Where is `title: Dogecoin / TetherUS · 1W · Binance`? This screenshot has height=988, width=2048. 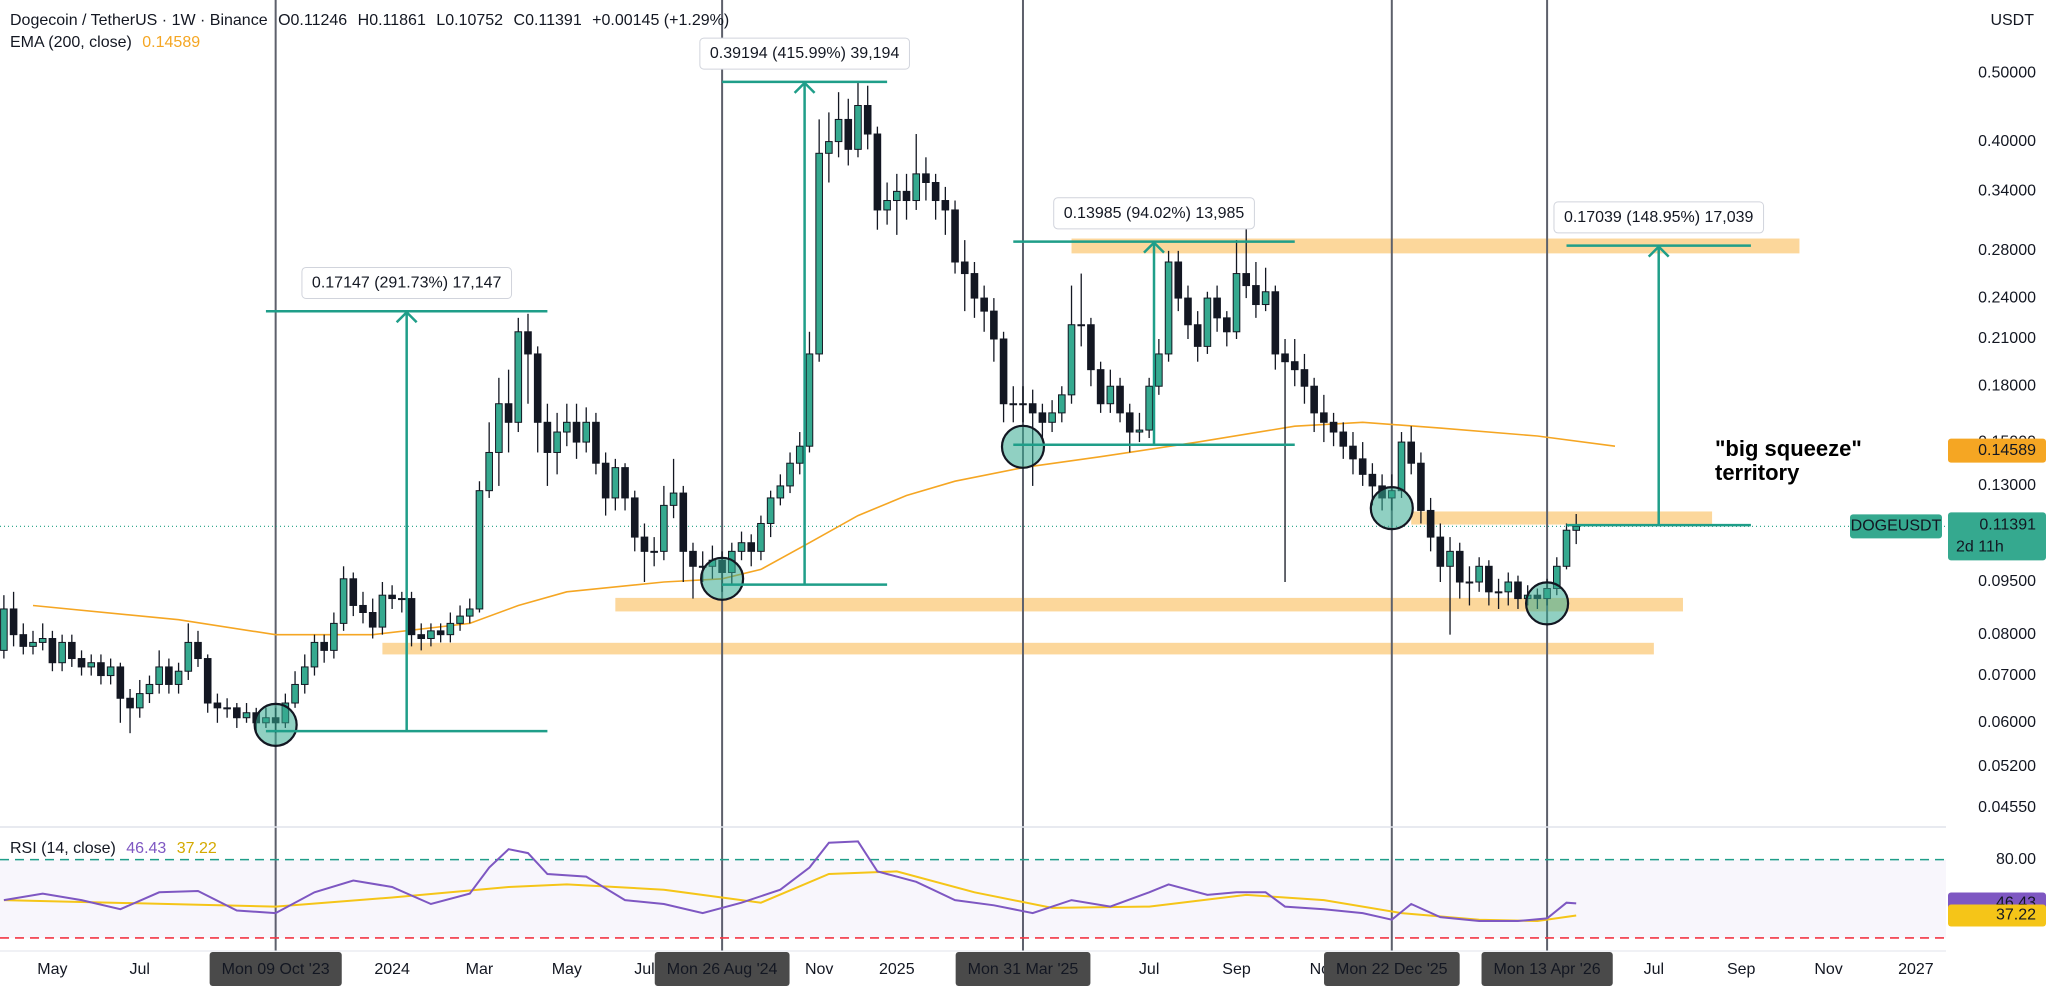
title: Dogecoin / TetherUS · 1W · Binance is located at coordinates (139, 20).